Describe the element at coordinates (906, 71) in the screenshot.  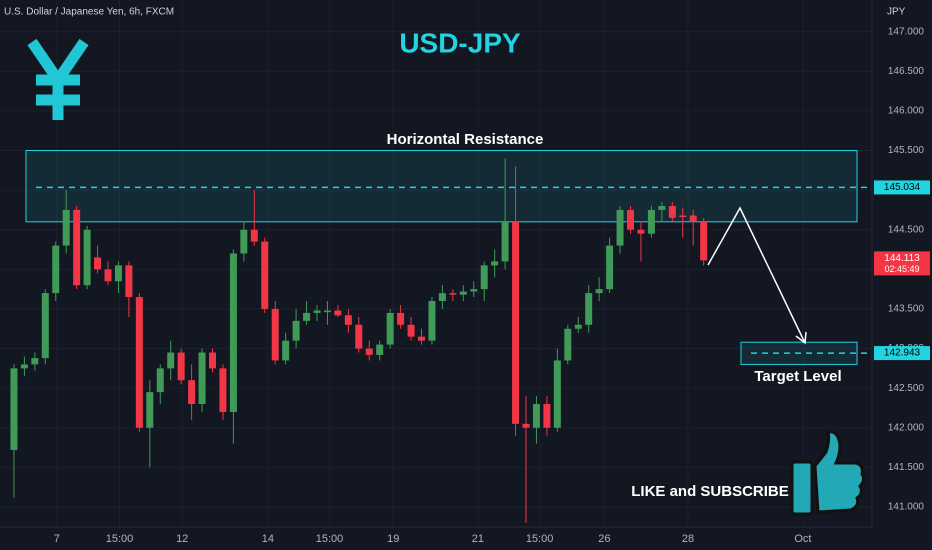
I see `y-tick-label: 146.500` at that location.